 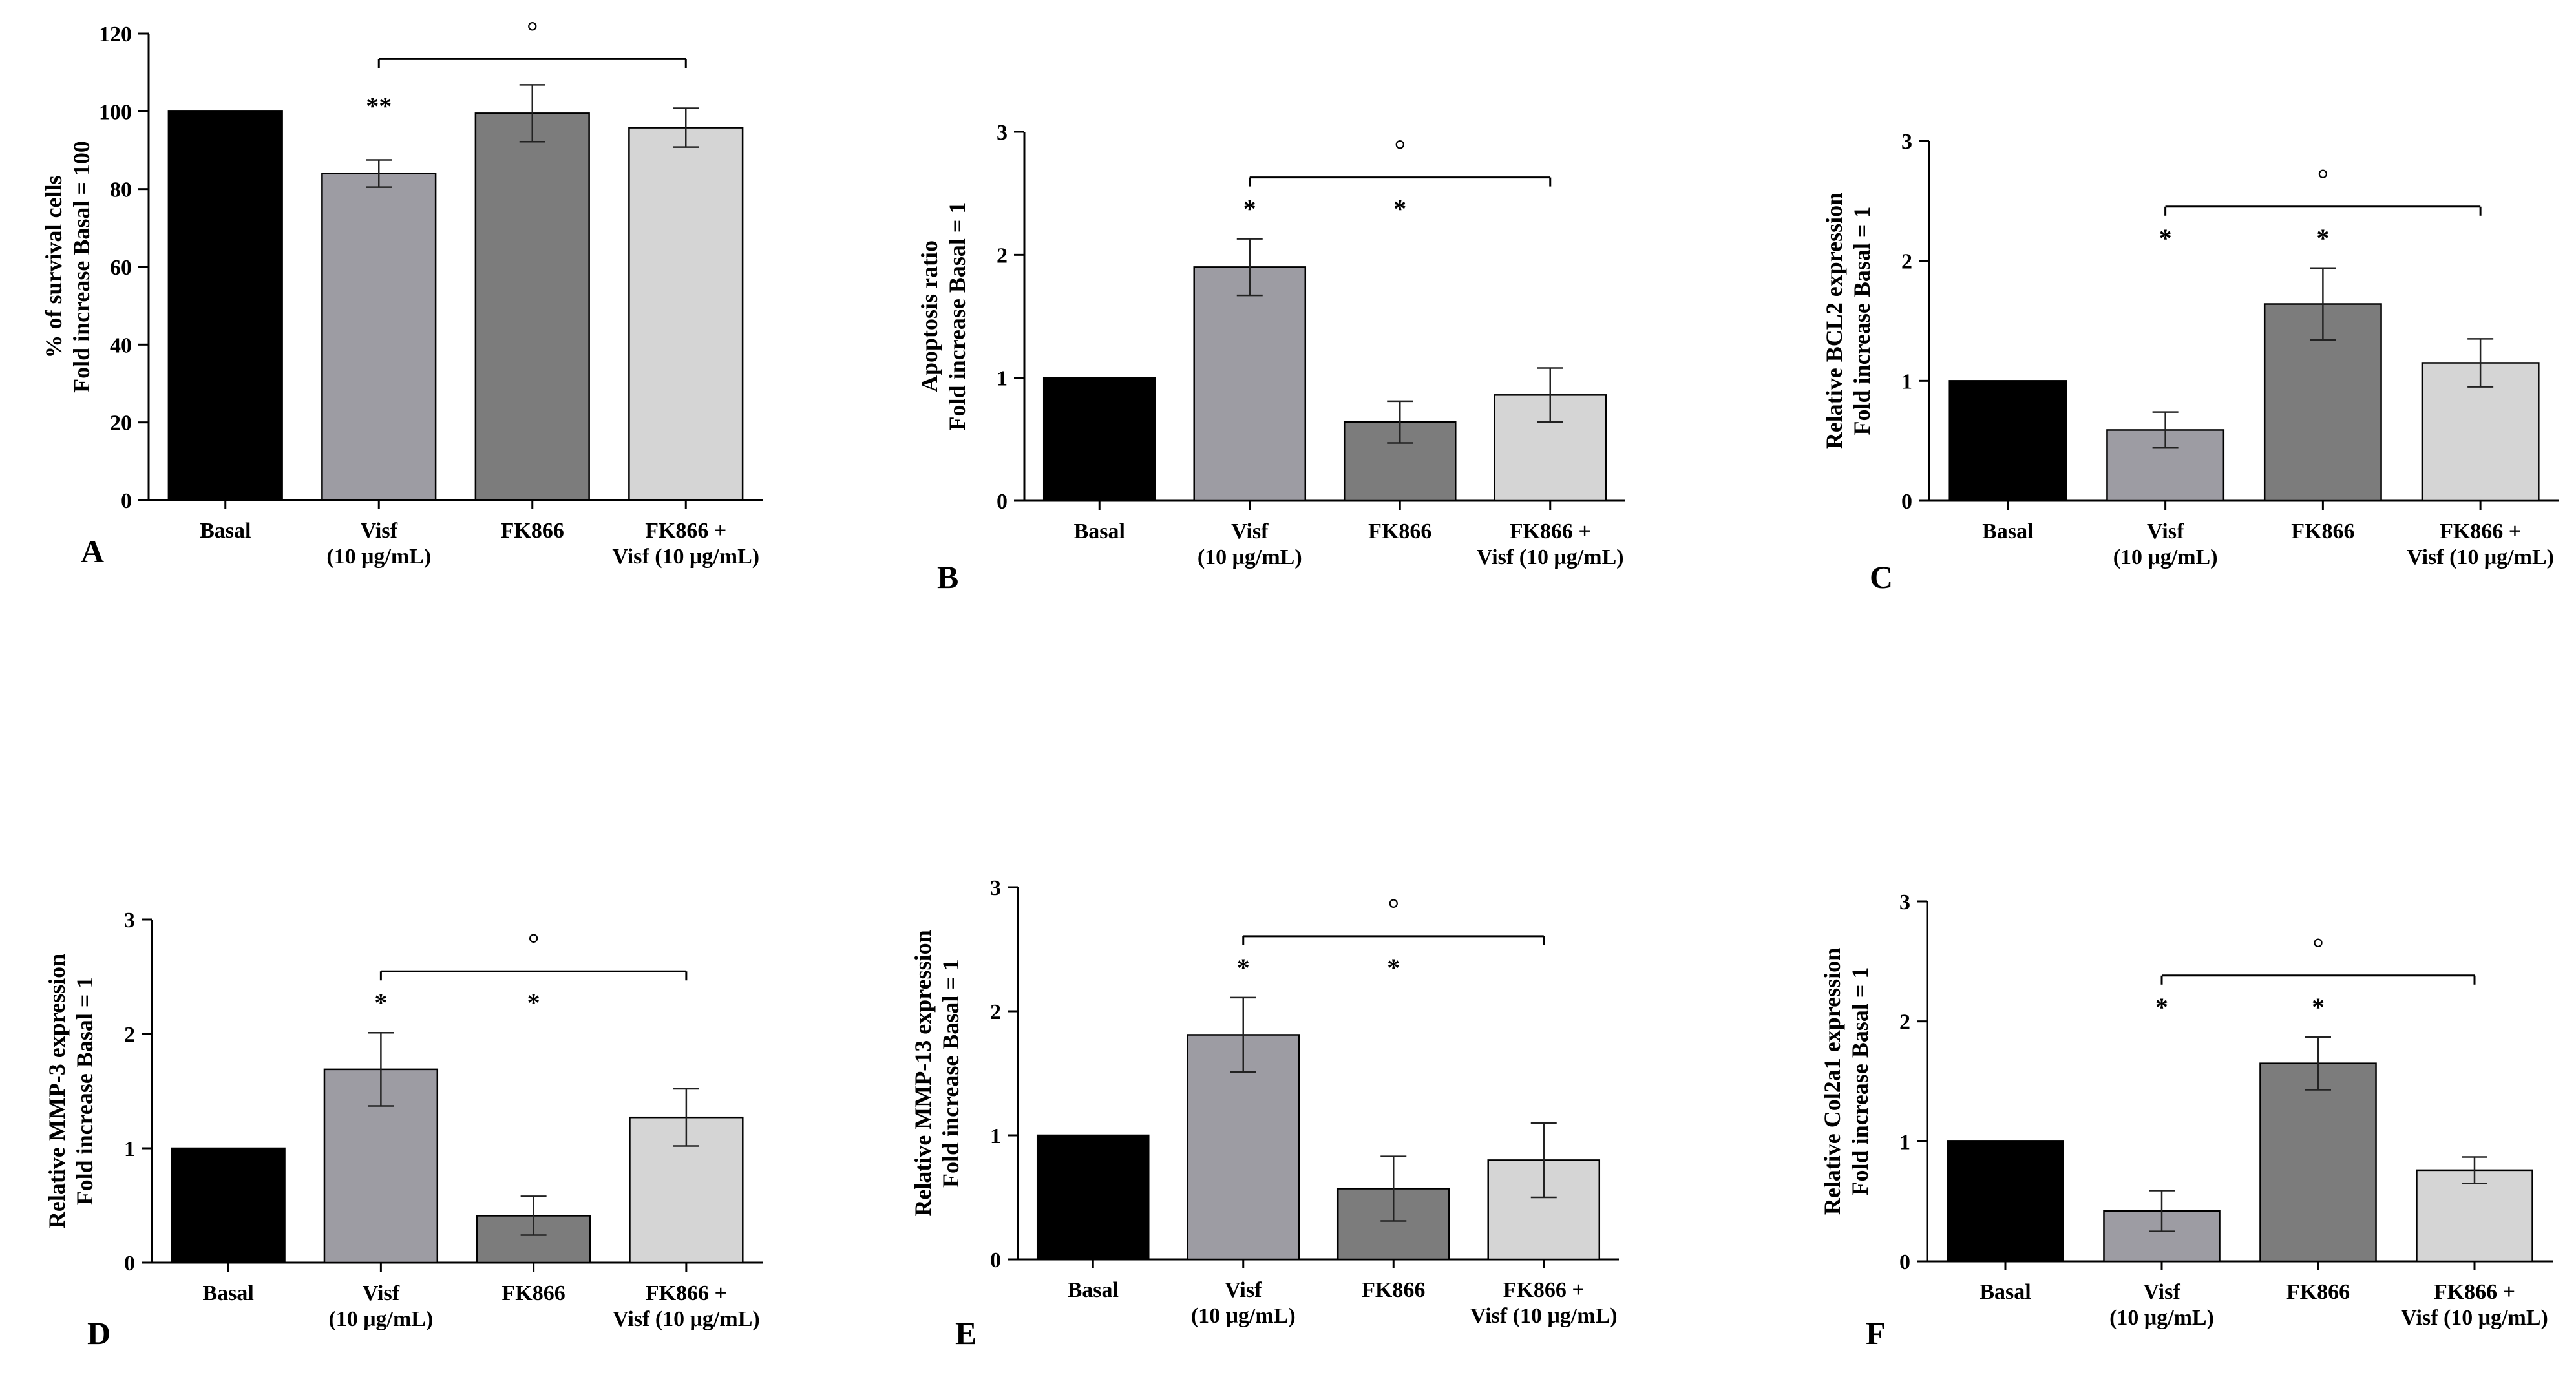 I want to click on panel-letter: E, so click(x=966, y=1333).